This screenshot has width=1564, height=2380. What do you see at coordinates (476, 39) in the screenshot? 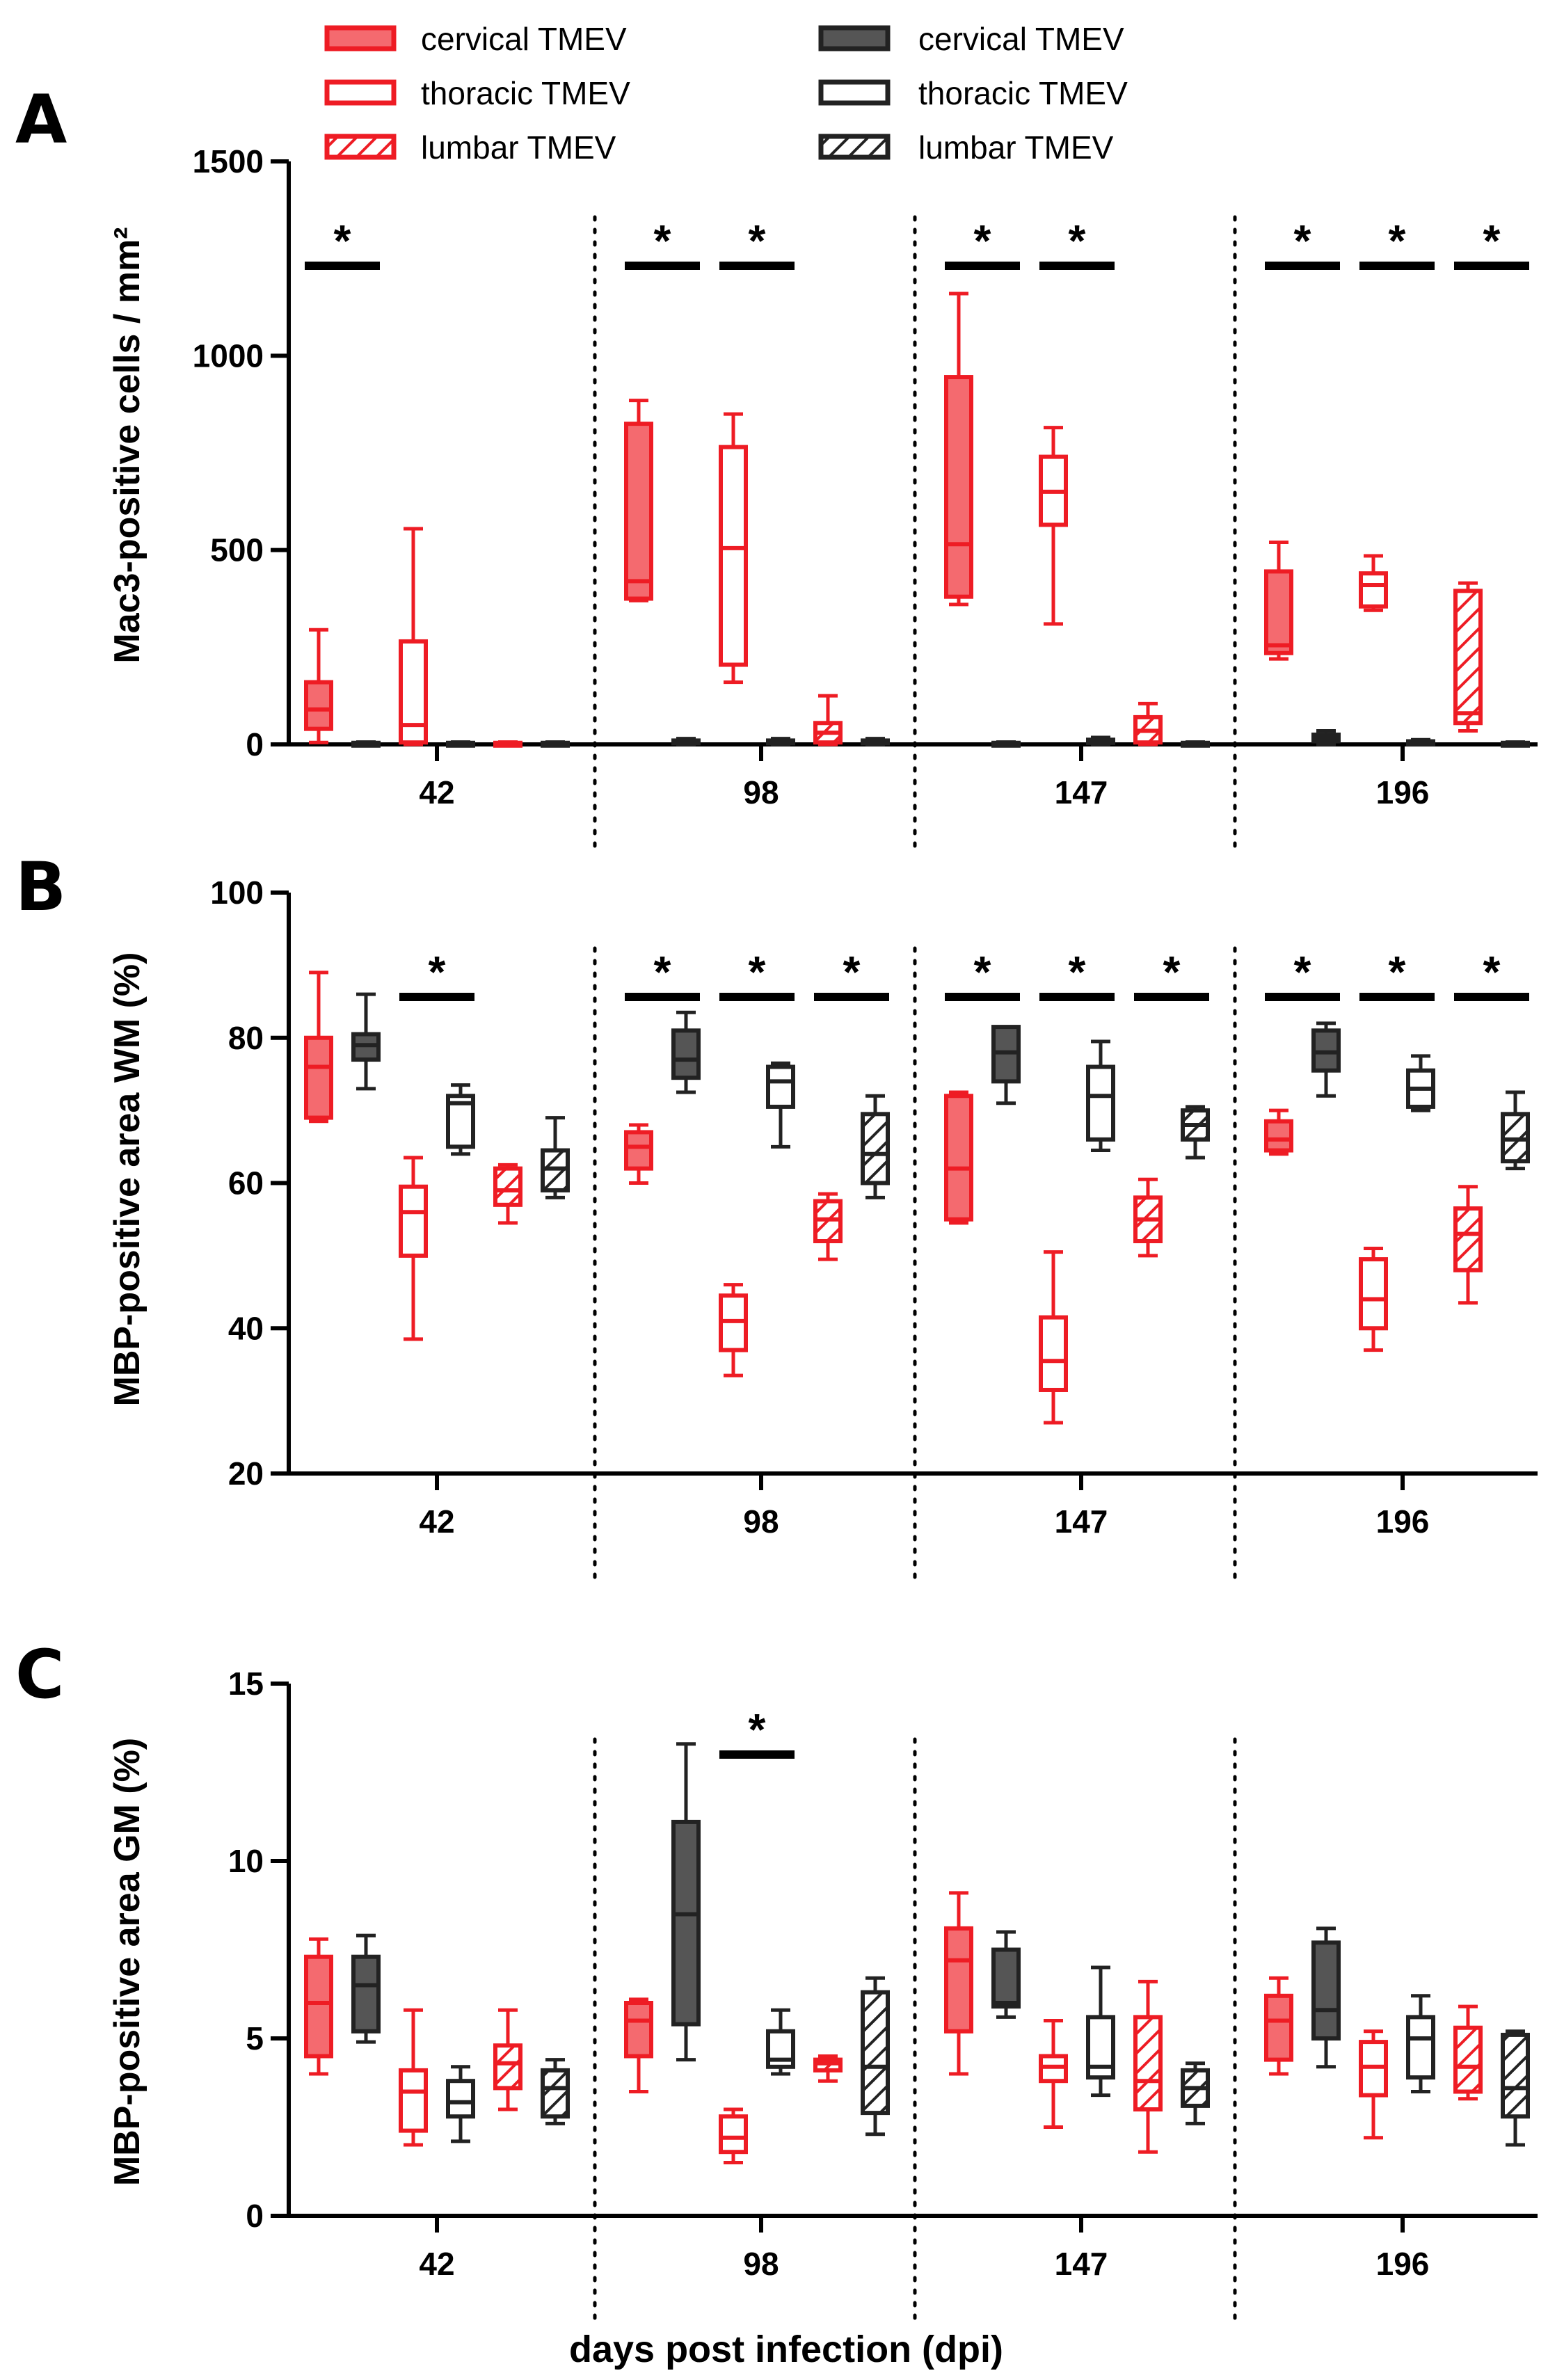
I see `legend-item-0: cervical TMEV` at bounding box center [476, 39].